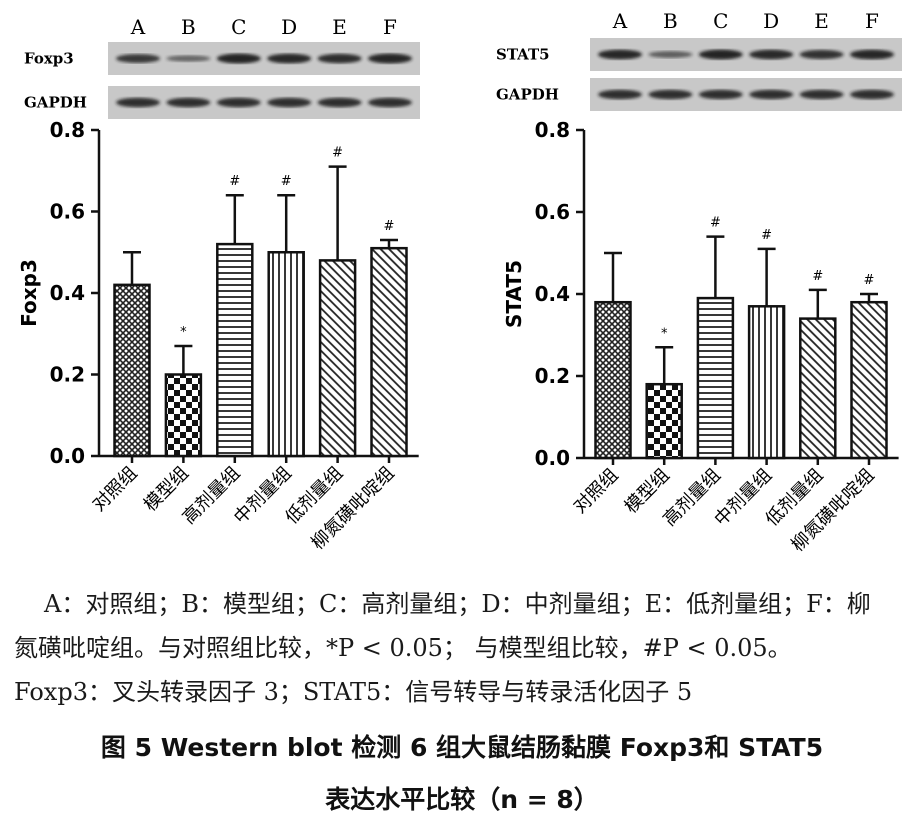 This screenshot has height=828, width=924. I want to click on caption-legend-line-1: A：对照组；B：模型组；C：高剂量组；D：中剂量组；E：低剂量组；F：柳, so click(457, 604).